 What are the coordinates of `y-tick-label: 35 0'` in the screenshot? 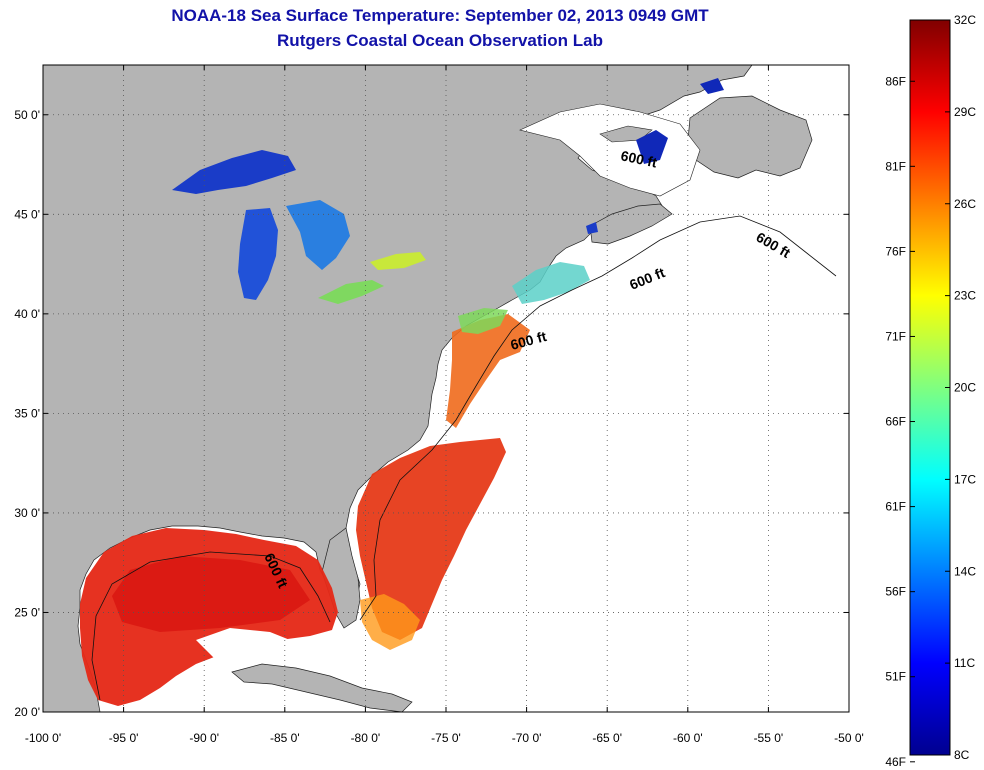 It's located at (27, 413).